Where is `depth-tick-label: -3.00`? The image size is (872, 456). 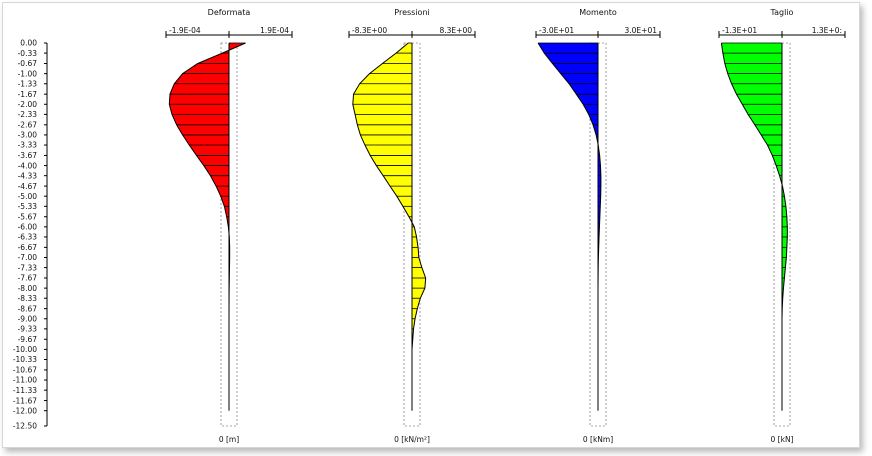 depth-tick-label: -3.00 is located at coordinates (28, 135).